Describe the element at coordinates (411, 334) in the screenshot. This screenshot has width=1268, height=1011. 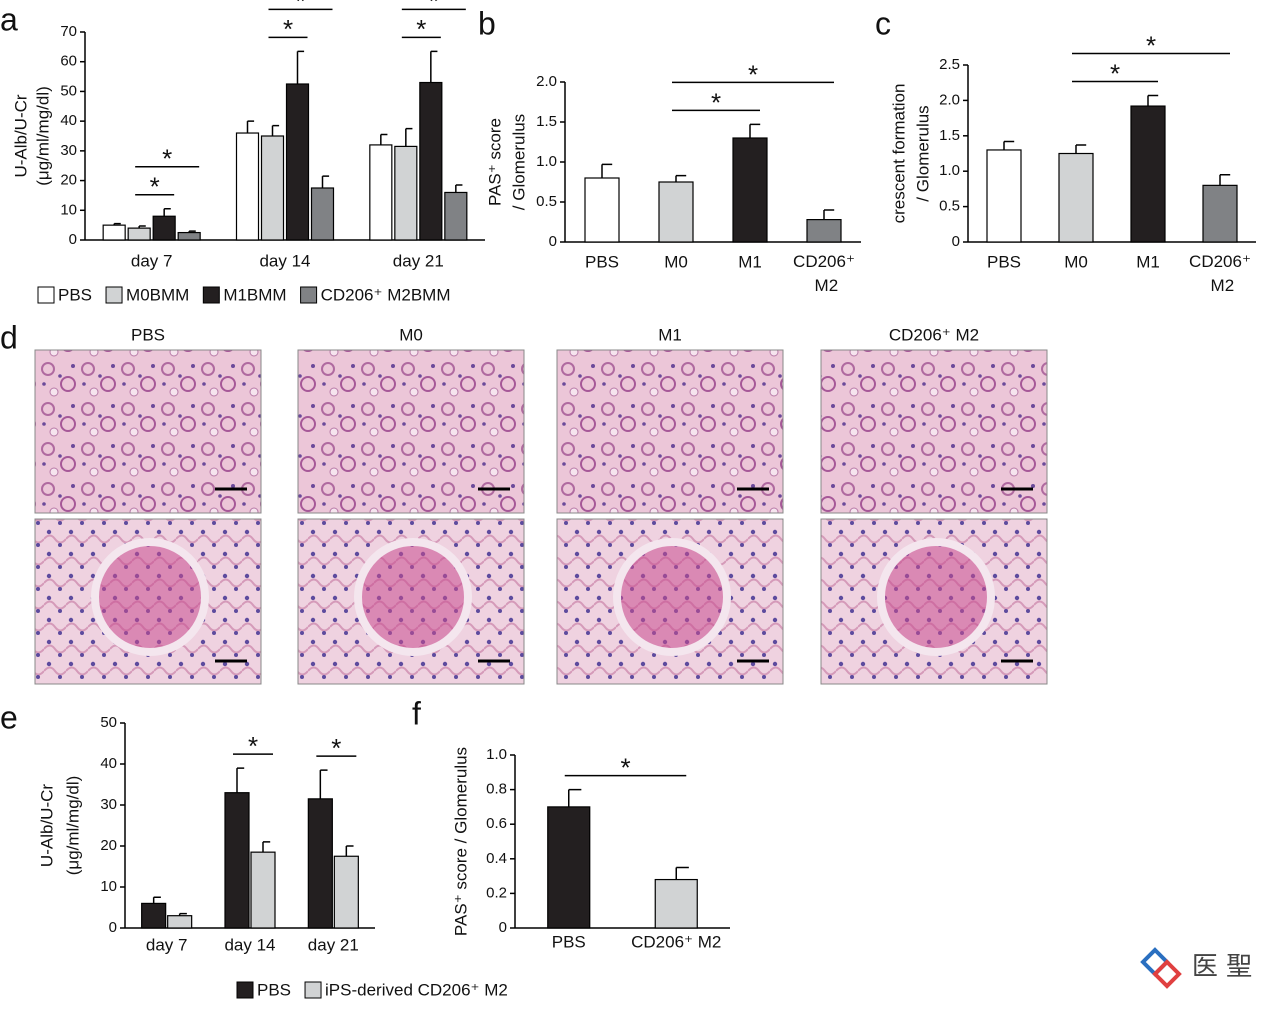
I see `photo-title: M0` at that location.